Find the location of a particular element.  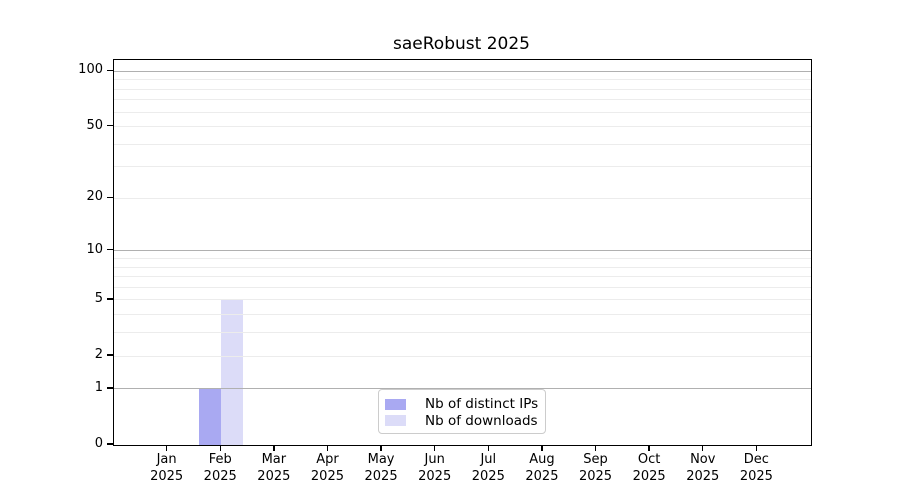

bar-distinct-ips-feb is located at coordinates (210, 416).